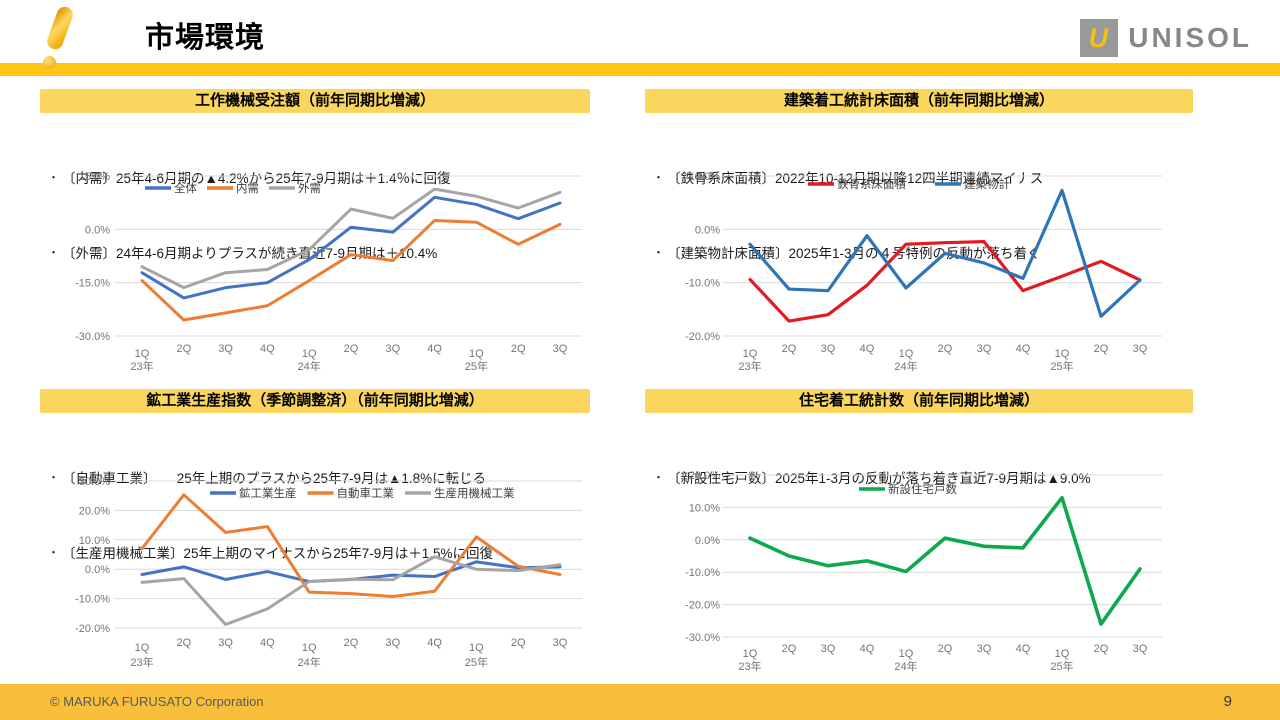  I want to click on svg-text: 15.0%, so click(94, 177).